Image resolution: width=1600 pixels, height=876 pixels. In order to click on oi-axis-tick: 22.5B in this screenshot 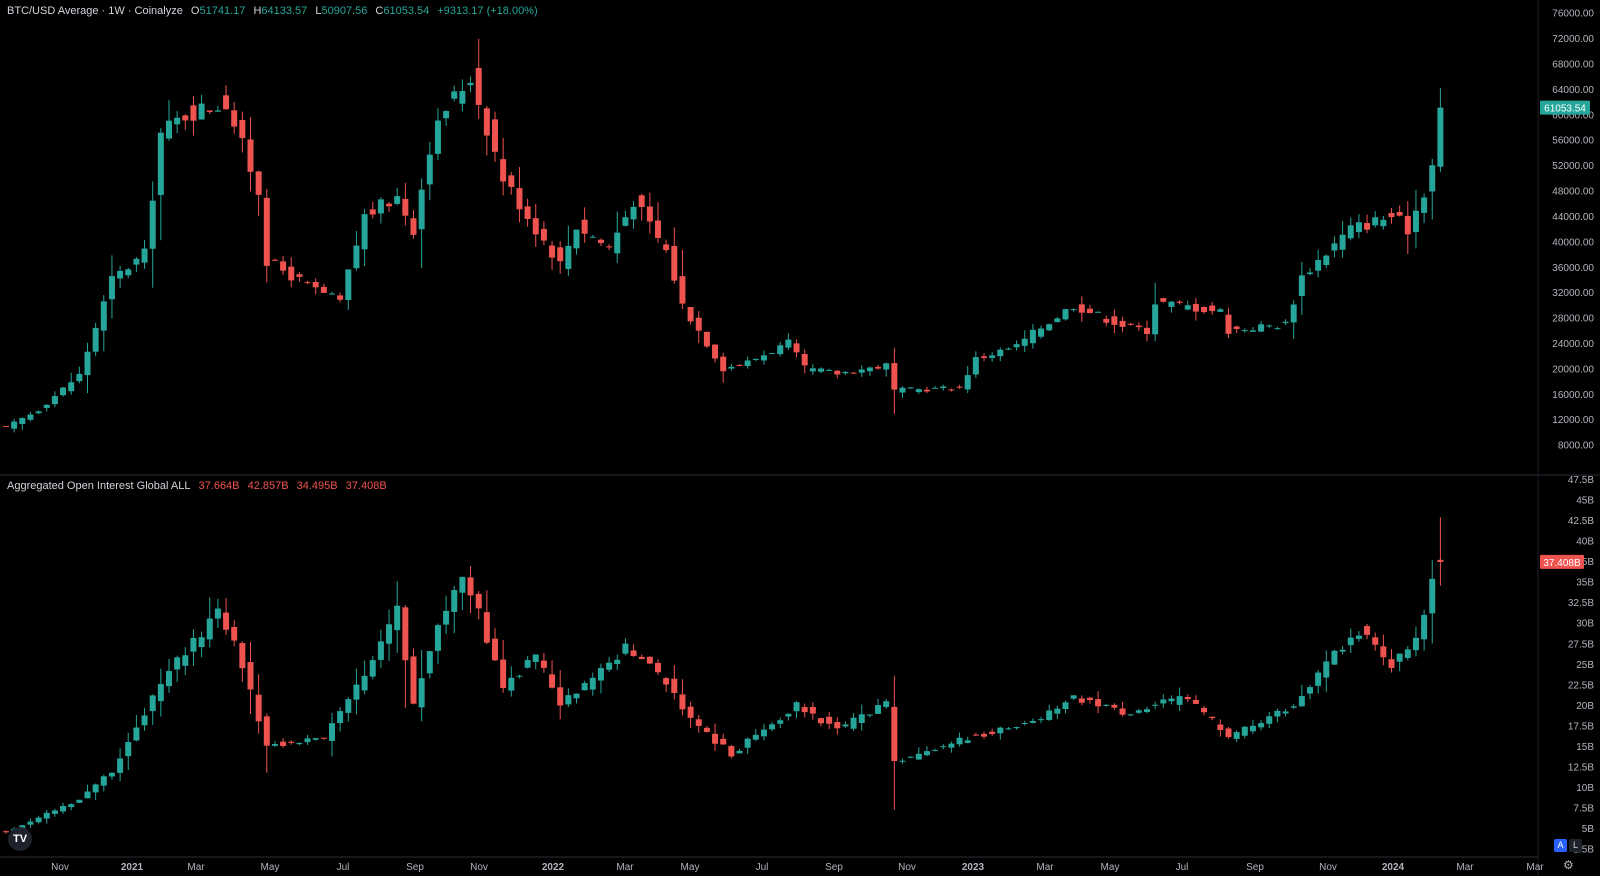, I will do `click(1581, 685)`.